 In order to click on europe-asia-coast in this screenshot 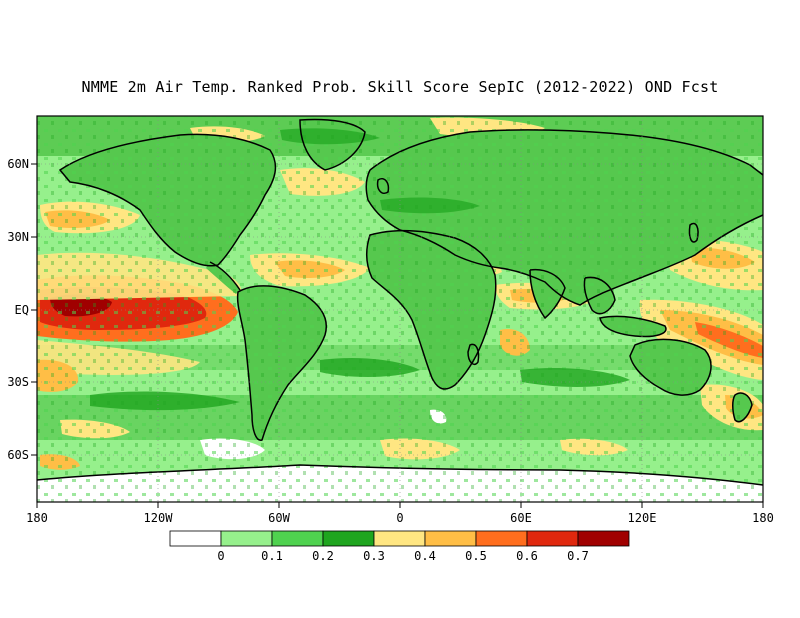, I will do `click(564, 217)`.